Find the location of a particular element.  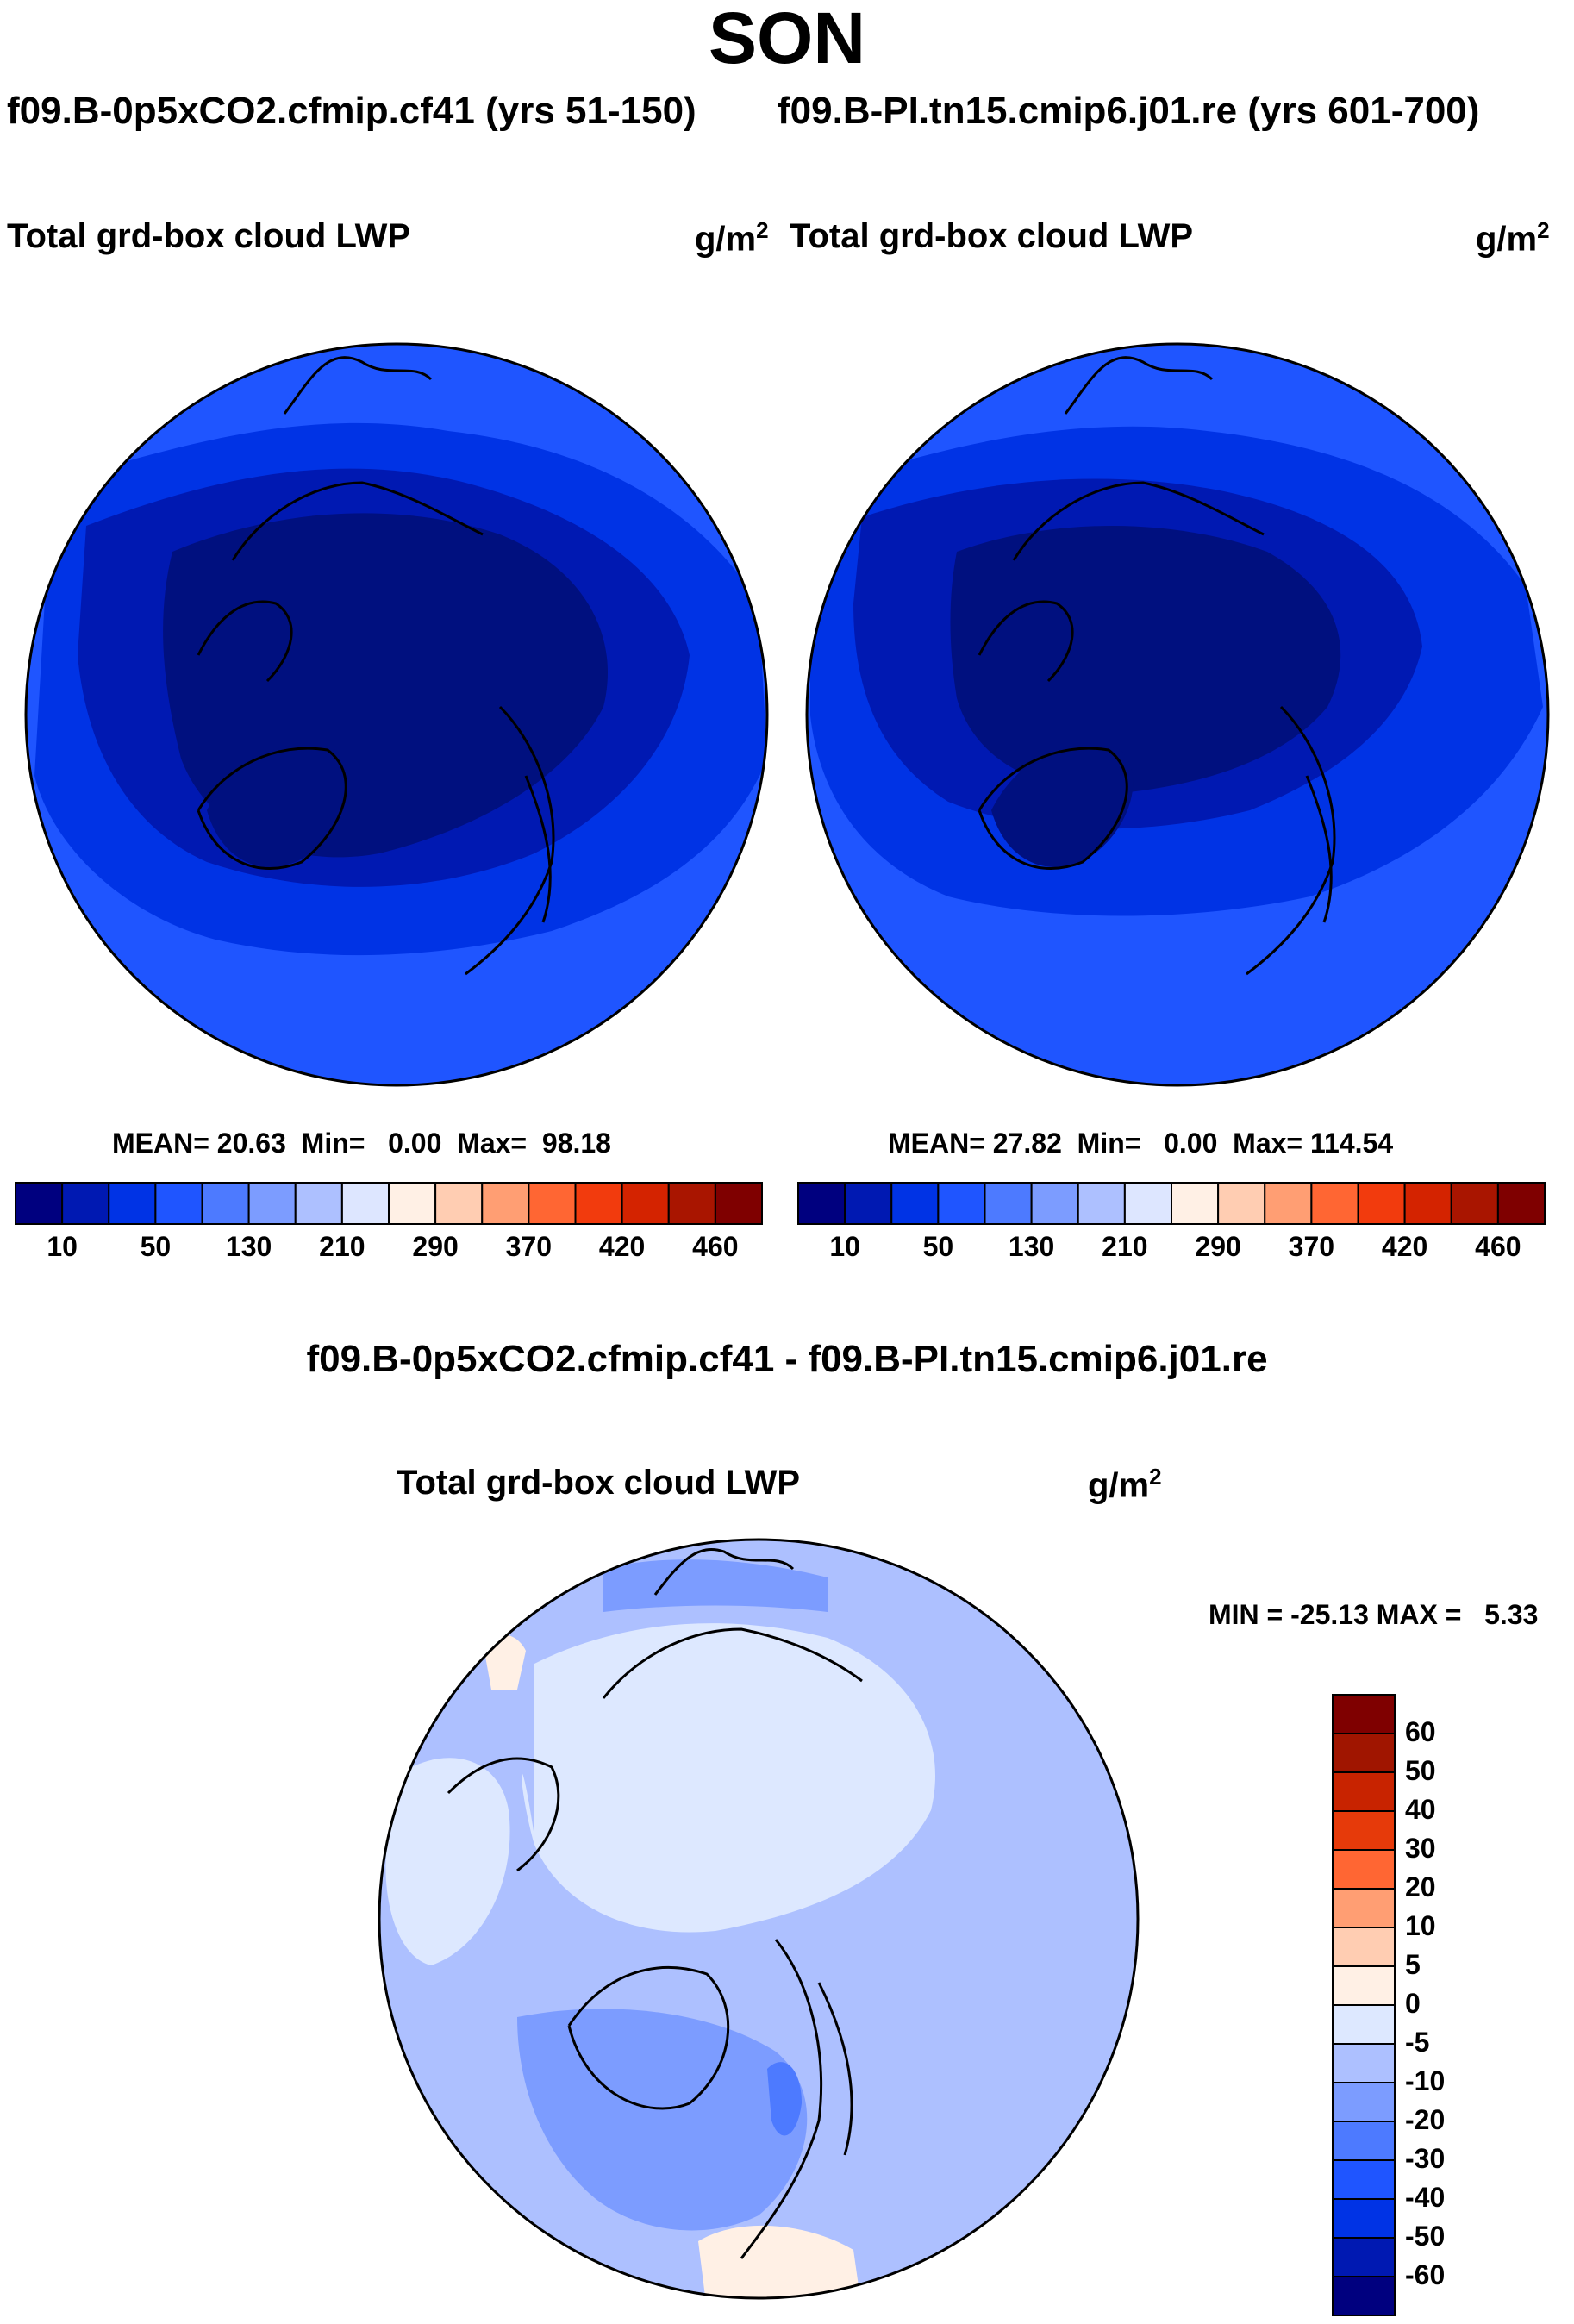

diff-map-light-west is located at coordinates (447, 1861).